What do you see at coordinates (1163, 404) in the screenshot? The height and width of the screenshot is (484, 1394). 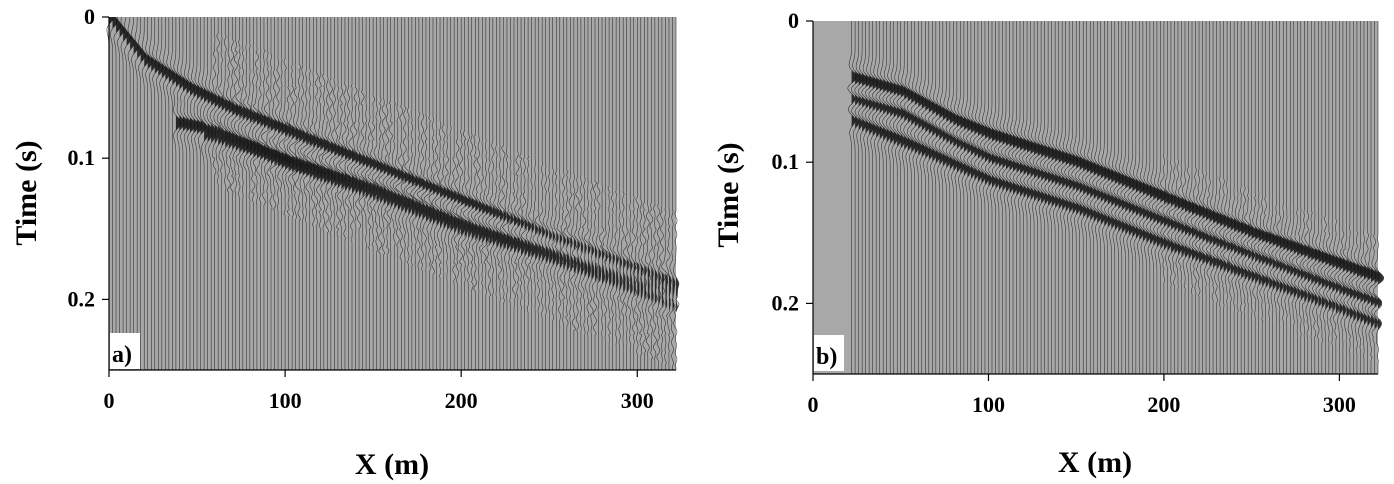 I see `x-tick-label: 200` at bounding box center [1163, 404].